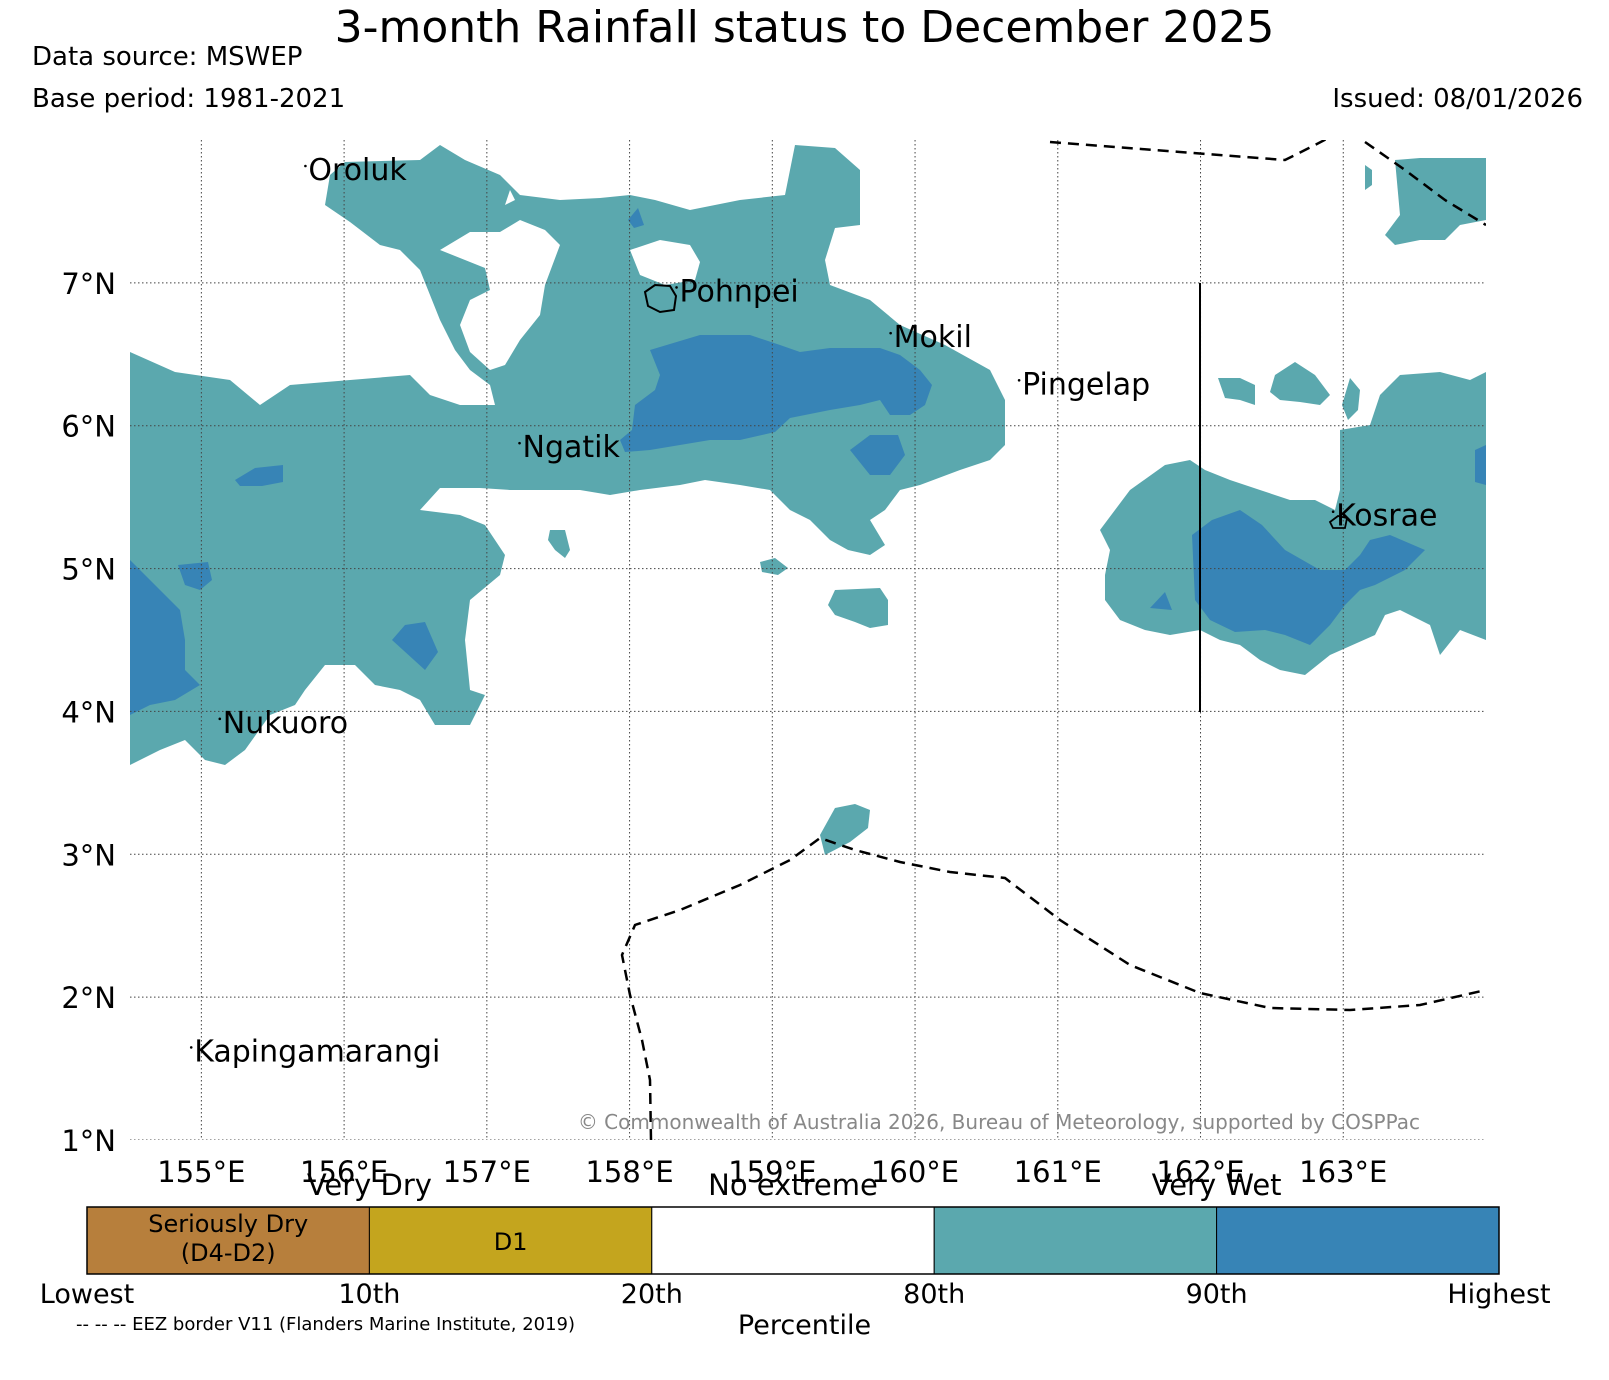  I want to click on x-tick-label: 162°E, so click(1200, 1172).